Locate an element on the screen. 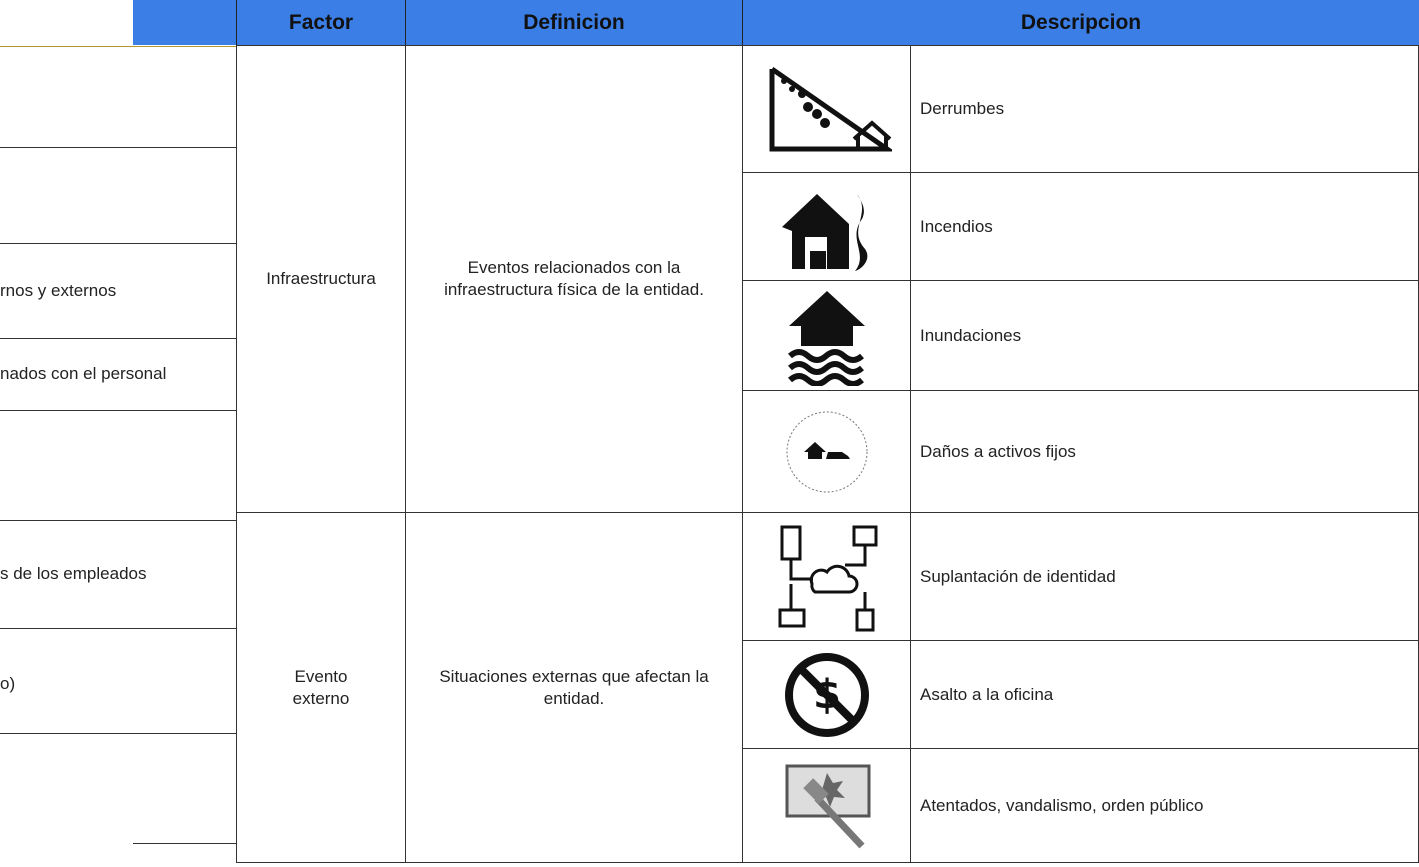 The width and height of the screenshot is (1419, 867). header-cell: Factor is located at coordinates (320, 22).